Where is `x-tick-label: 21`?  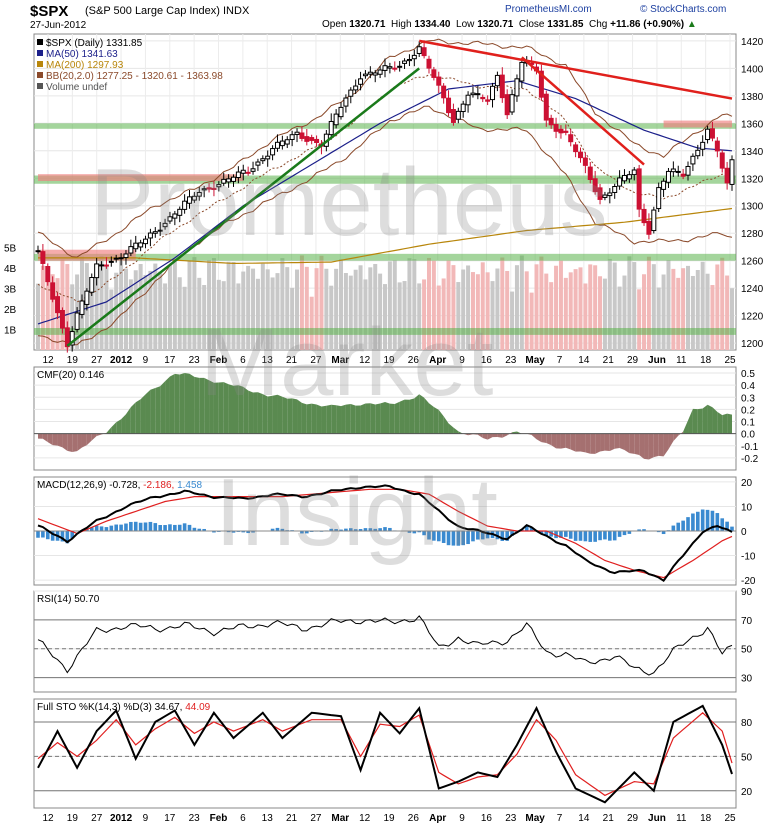
x-tick-label: 21 is located at coordinates (292, 360).